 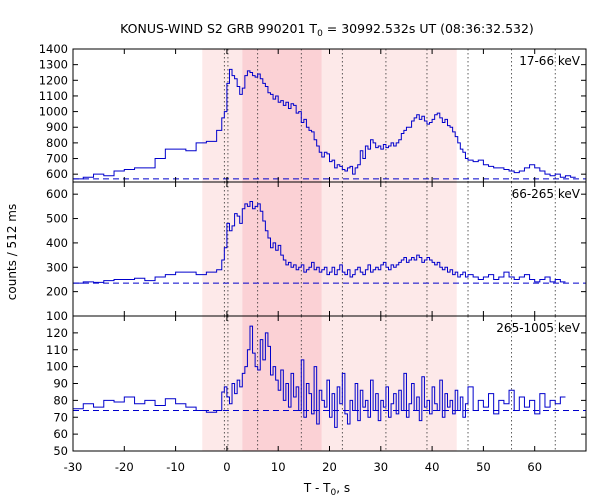 What do you see at coordinates (432, 467) in the screenshot?
I see `x-tick-label: 40` at bounding box center [432, 467].